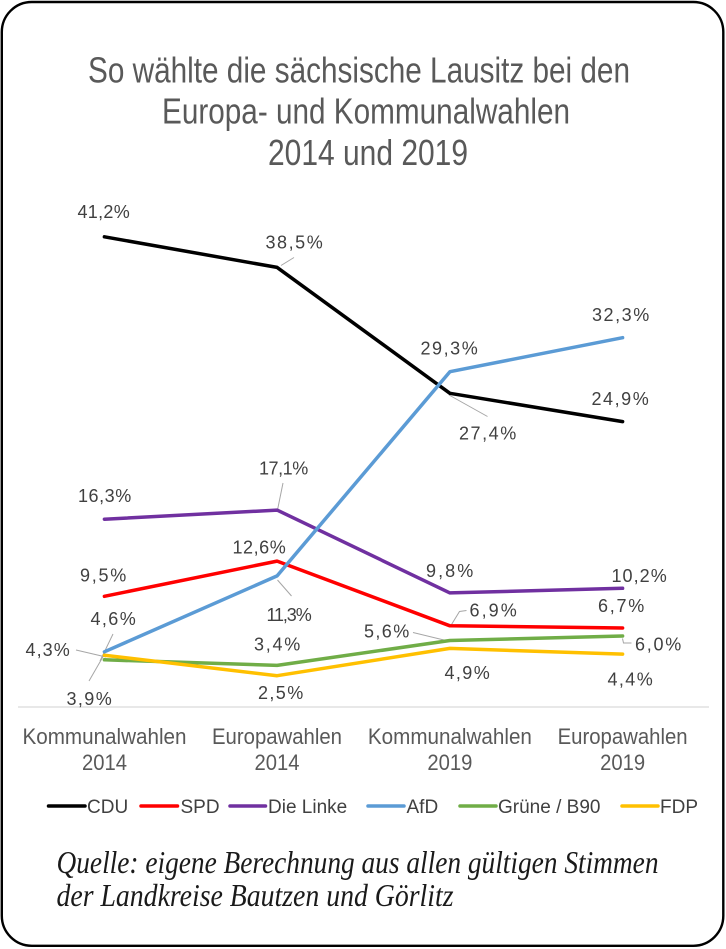  What do you see at coordinates (366, 111) in the screenshot?
I see `svg-text: Europa- und Kommunalwahlen` at bounding box center [366, 111].